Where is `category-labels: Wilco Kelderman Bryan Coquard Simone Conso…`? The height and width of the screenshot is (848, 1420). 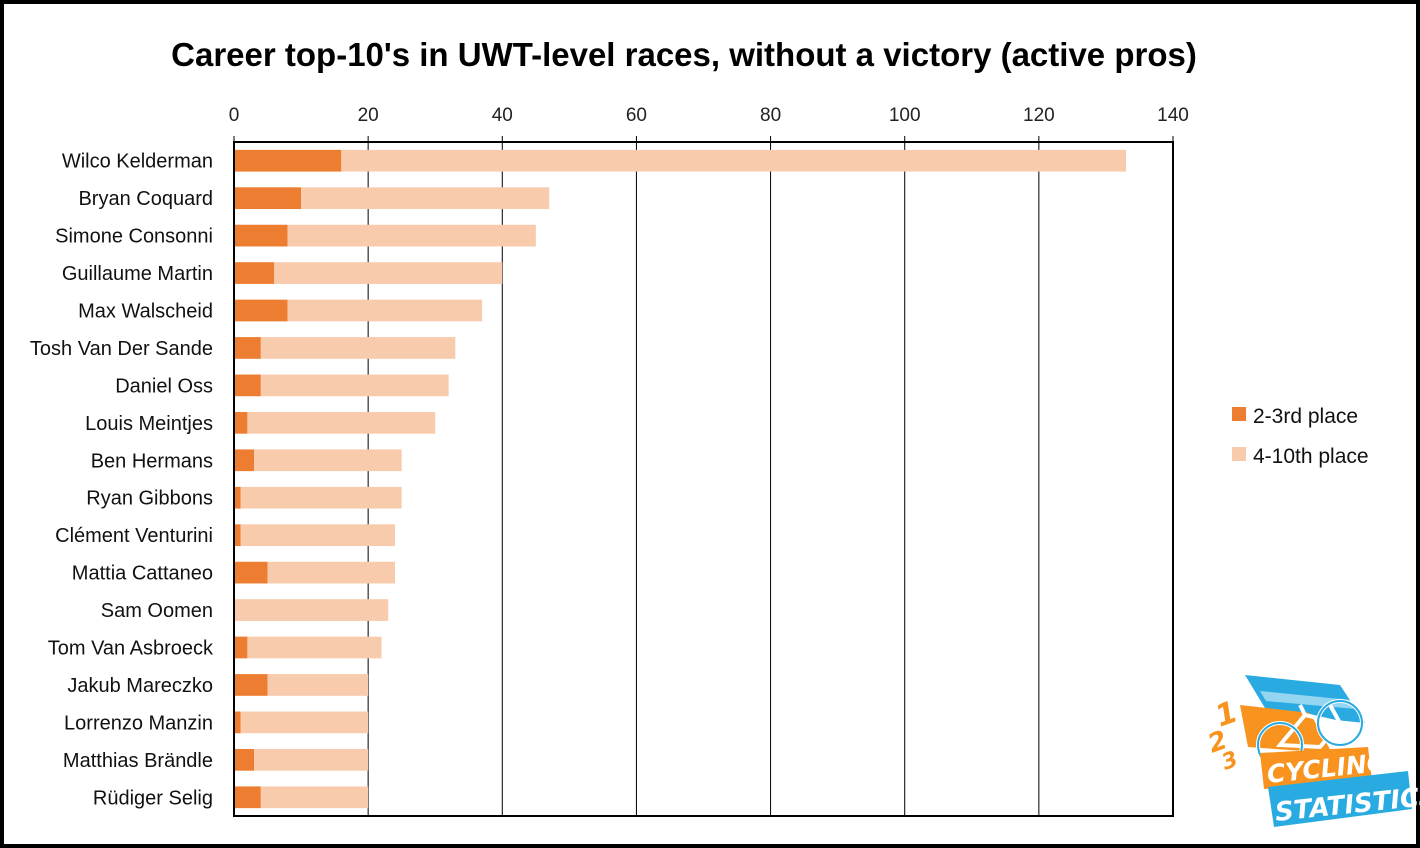
category-labels: Wilco Kelderman Bryan Coquard Simone Conso… is located at coordinates (122, 480).